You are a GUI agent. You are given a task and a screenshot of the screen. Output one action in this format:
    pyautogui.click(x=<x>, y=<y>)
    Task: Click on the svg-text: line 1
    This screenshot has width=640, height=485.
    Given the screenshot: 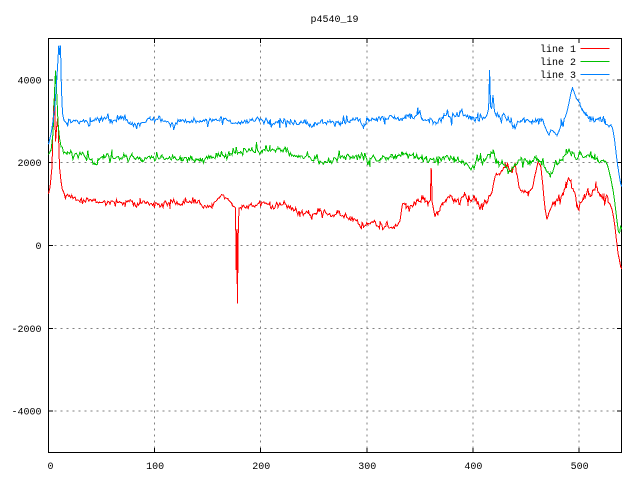 What is the action you would take?
    pyautogui.click(x=558, y=50)
    